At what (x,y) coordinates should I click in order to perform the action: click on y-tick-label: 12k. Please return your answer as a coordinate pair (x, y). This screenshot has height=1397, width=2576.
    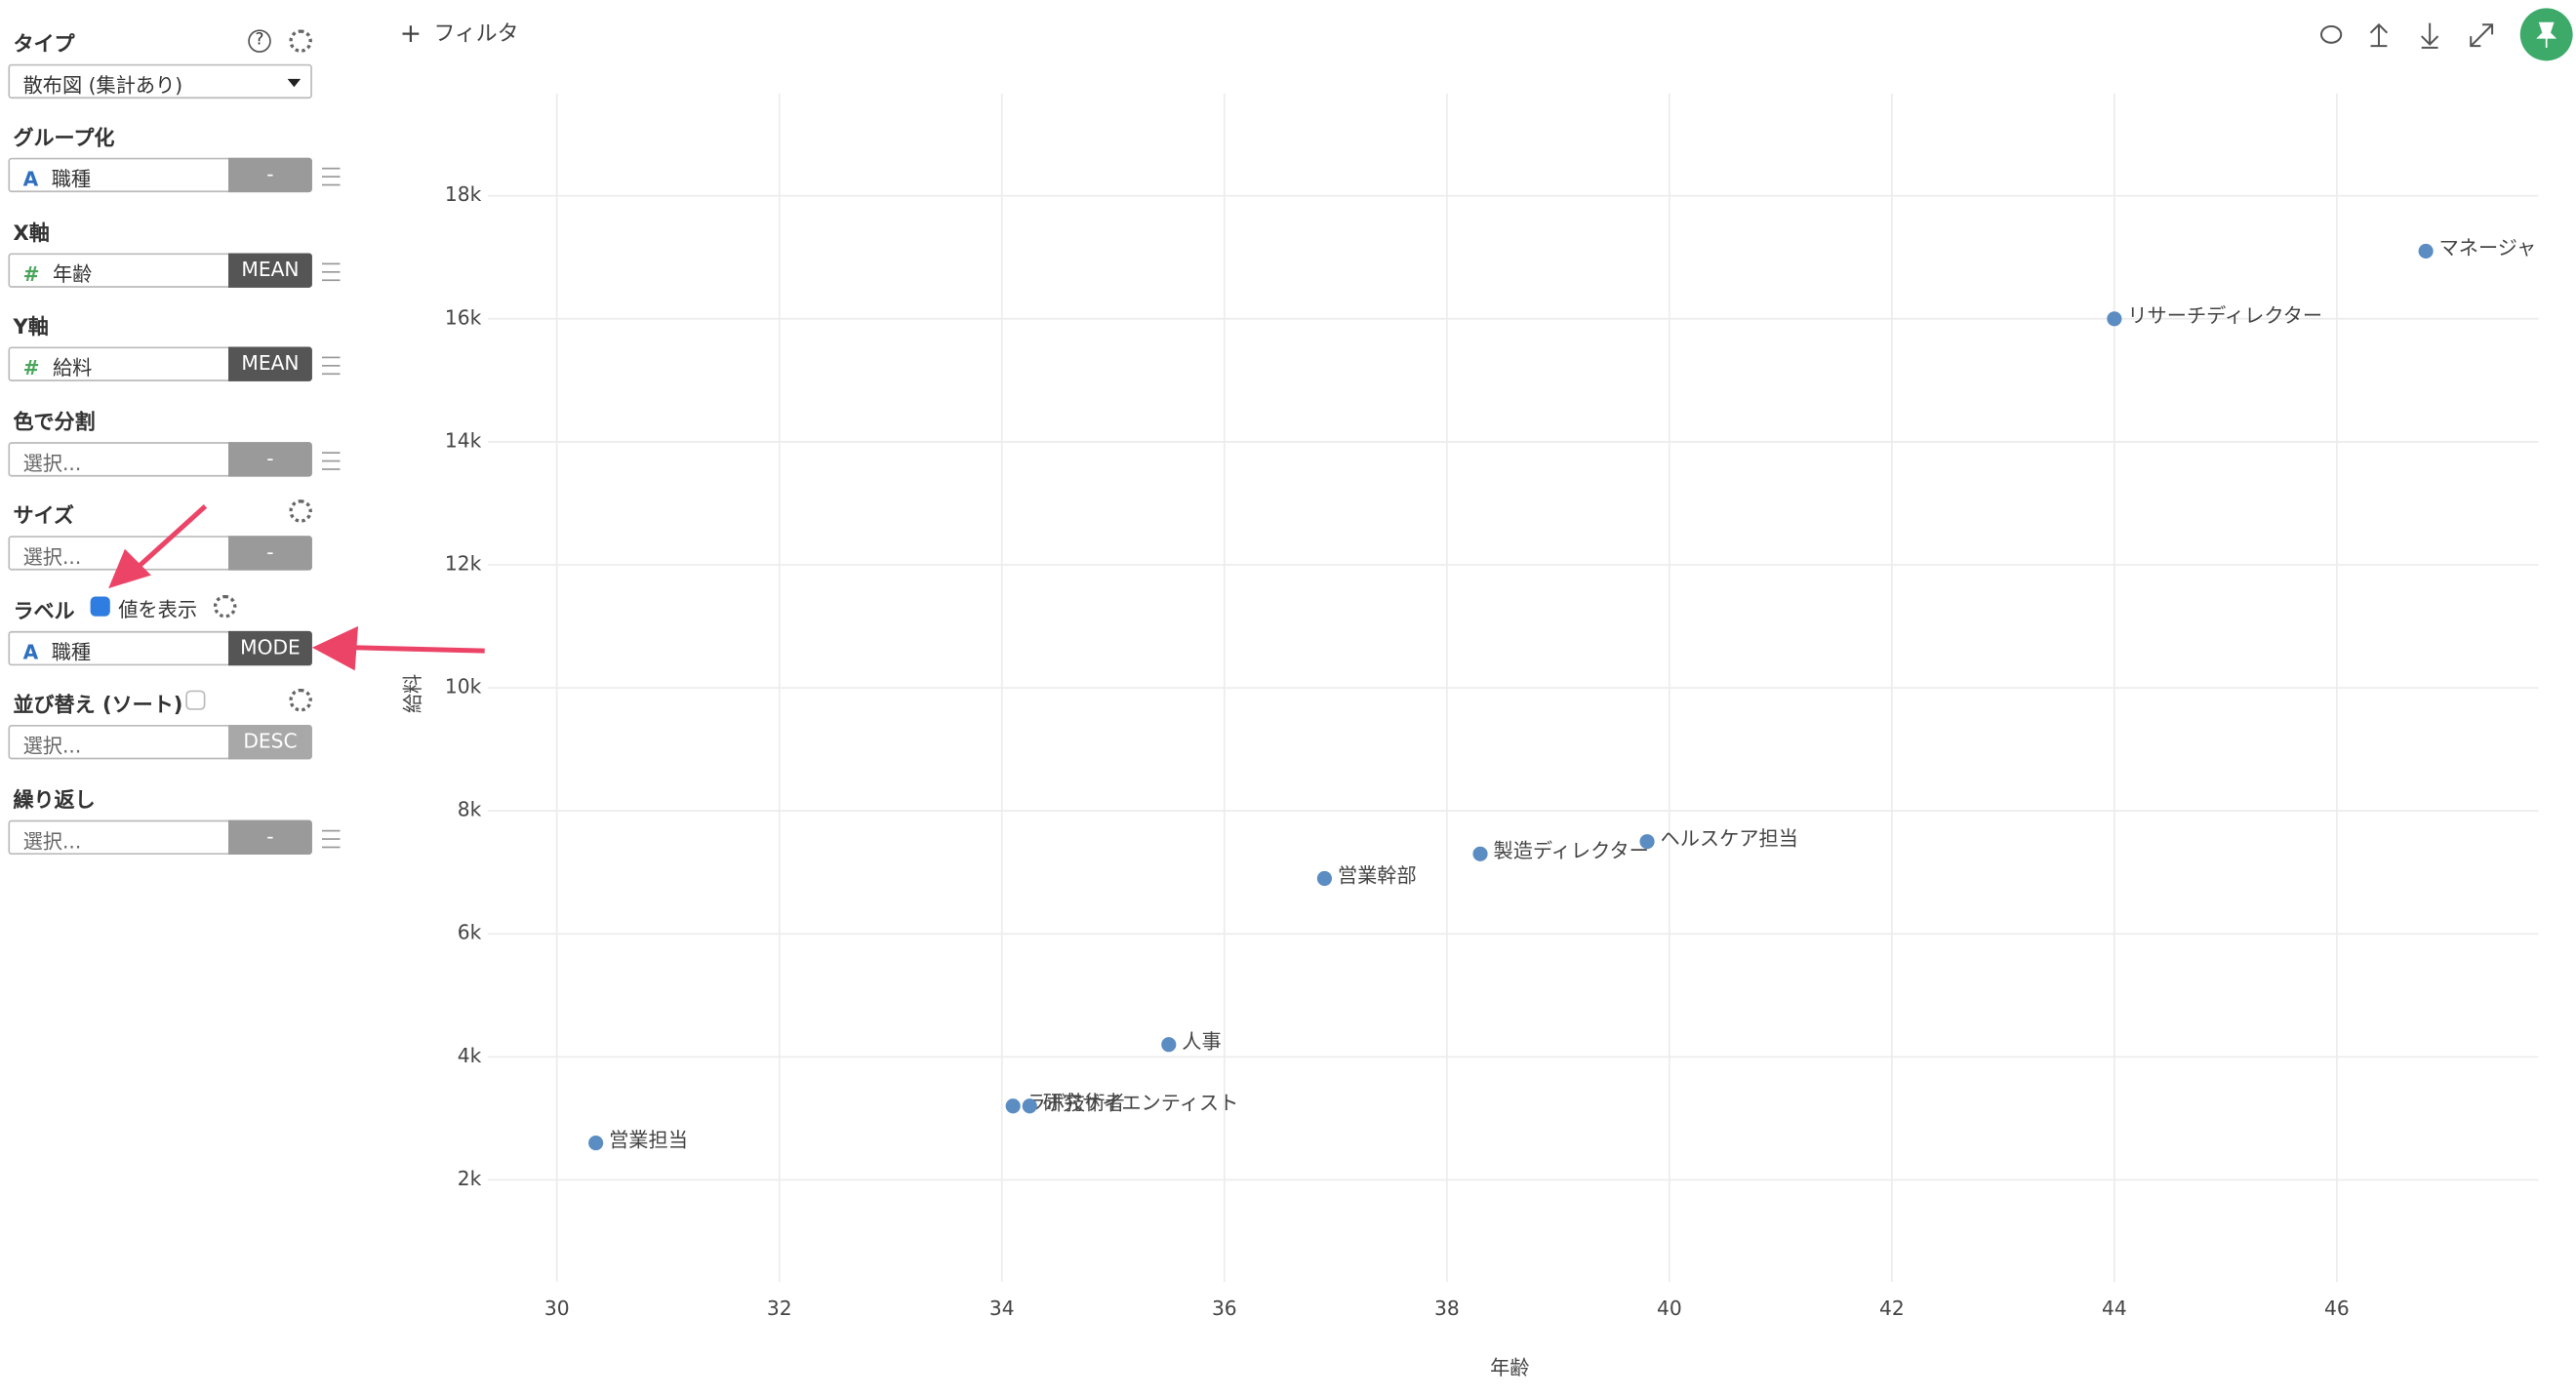
    Looking at the image, I should click on (463, 563).